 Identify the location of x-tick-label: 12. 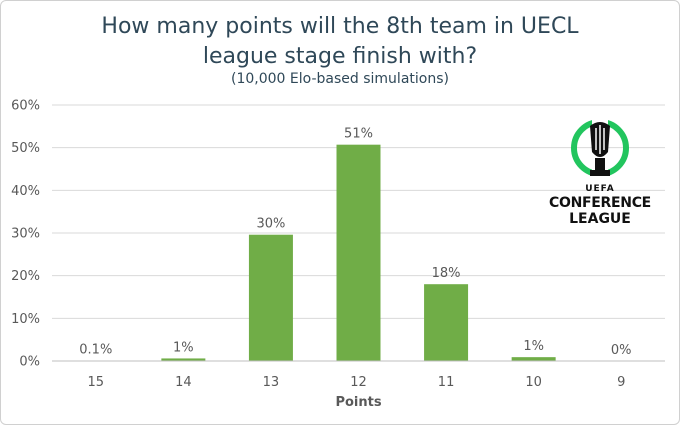
(358, 382).